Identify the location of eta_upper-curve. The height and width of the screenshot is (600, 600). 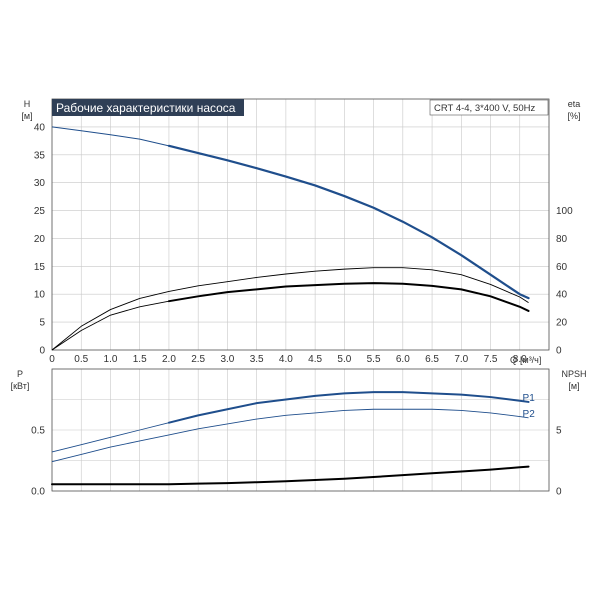
(290, 309).